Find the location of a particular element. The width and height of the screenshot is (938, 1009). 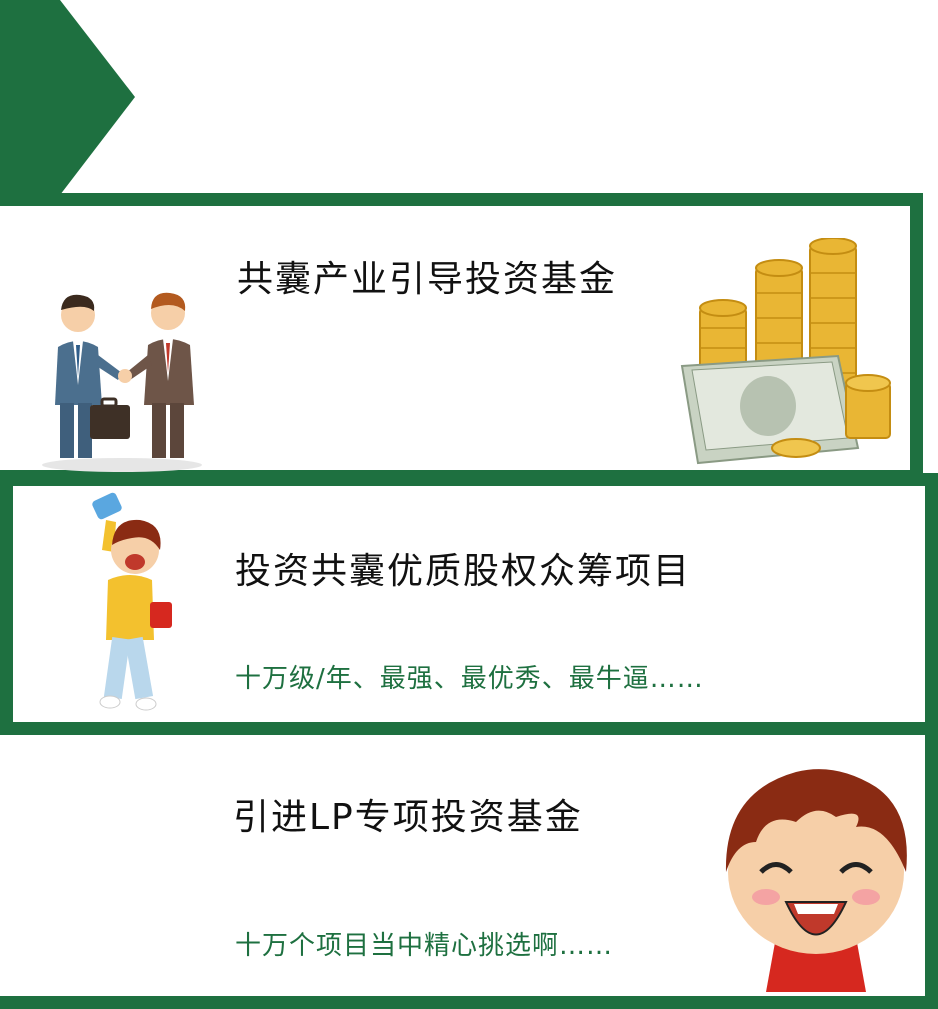

arrow-decoration-icon is located at coordinates (67, 97).